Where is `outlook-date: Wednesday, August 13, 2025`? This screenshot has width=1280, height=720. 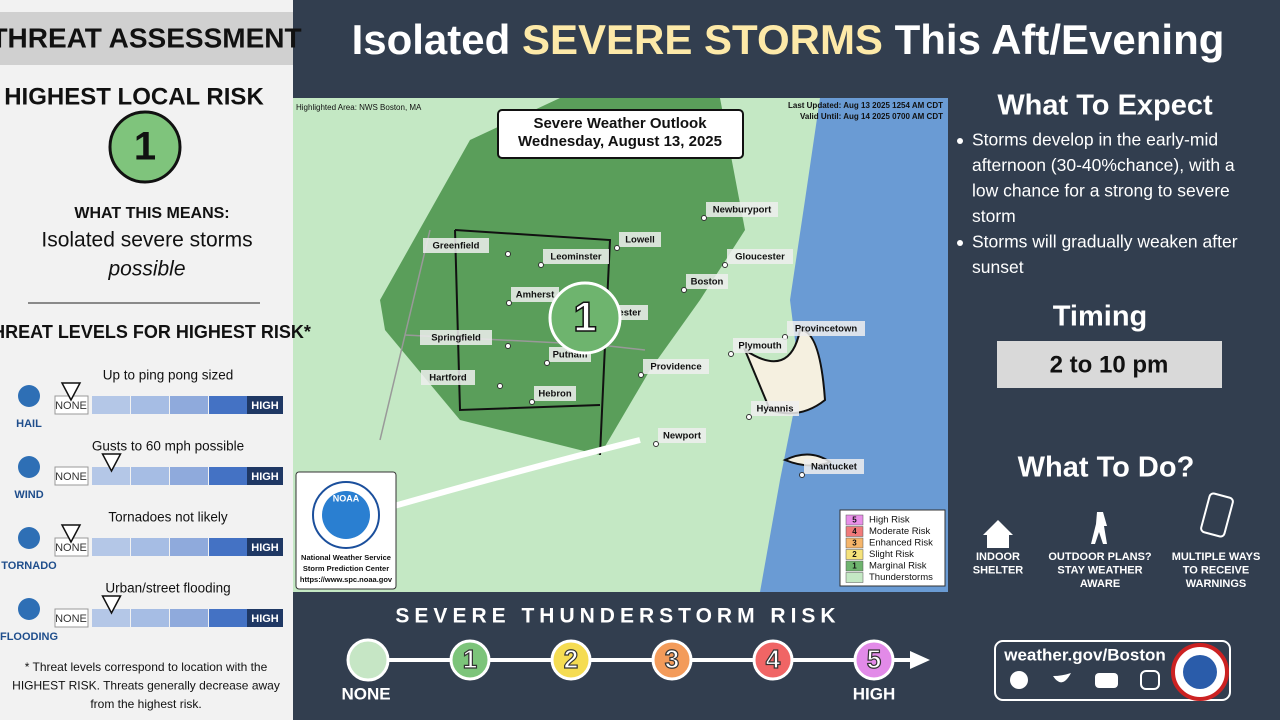 outlook-date: Wednesday, August 13, 2025 is located at coordinates (620, 141).